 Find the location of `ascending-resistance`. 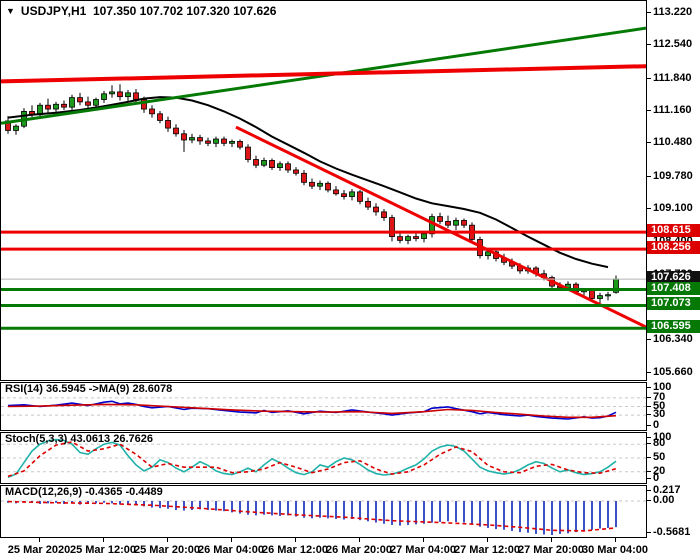

ascending-resistance is located at coordinates (323, 74).